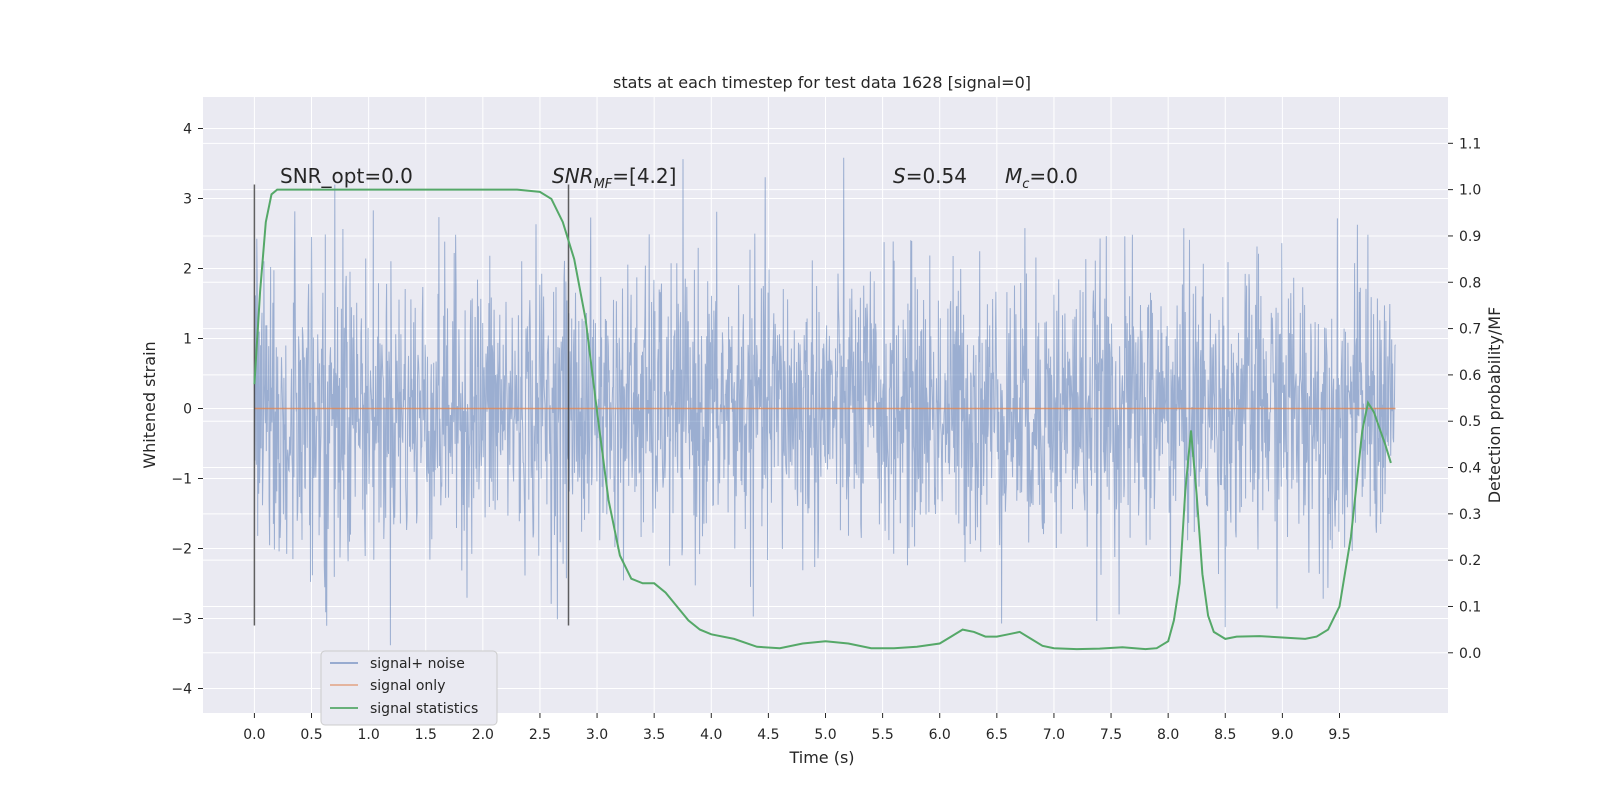 The height and width of the screenshot is (800, 1600). I want to click on y-tick-label: 1, so click(187, 340).